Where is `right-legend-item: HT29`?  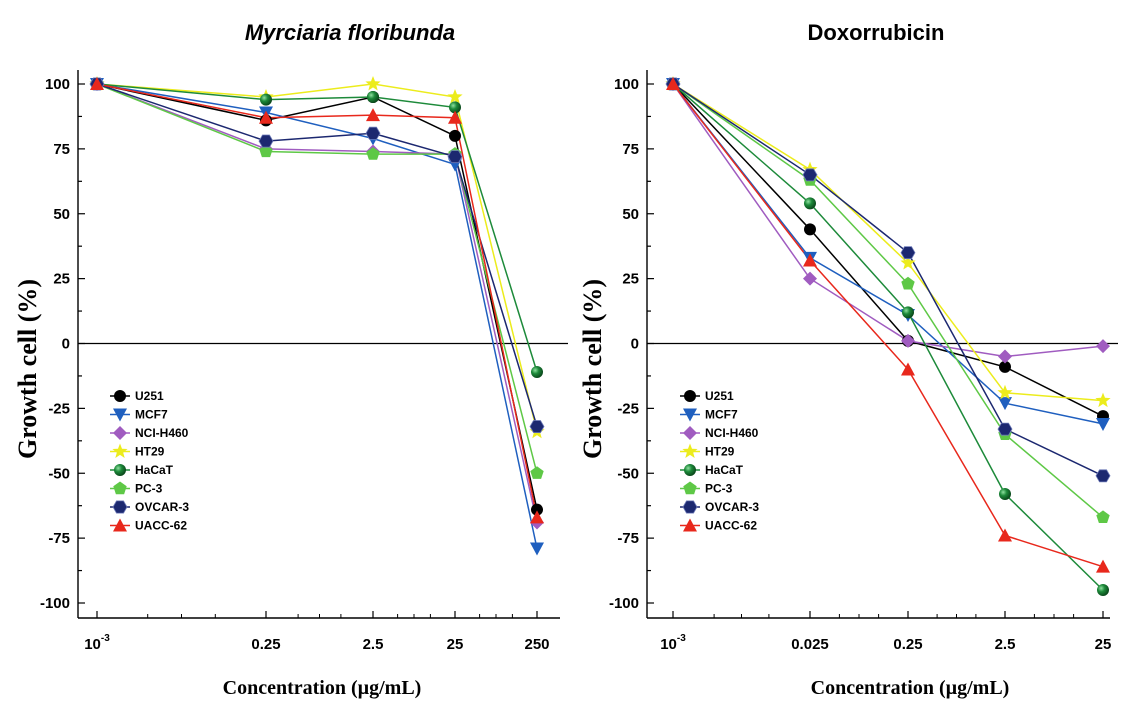 right-legend-item: HT29 is located at coordinates (707, 451).